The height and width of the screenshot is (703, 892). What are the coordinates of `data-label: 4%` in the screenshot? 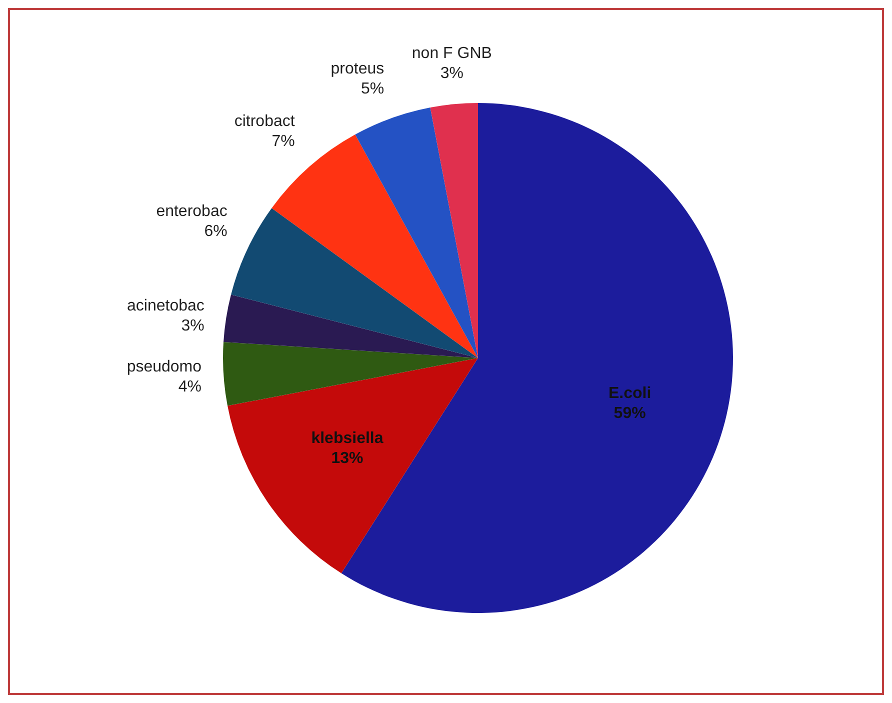 It's located at (190, 387).